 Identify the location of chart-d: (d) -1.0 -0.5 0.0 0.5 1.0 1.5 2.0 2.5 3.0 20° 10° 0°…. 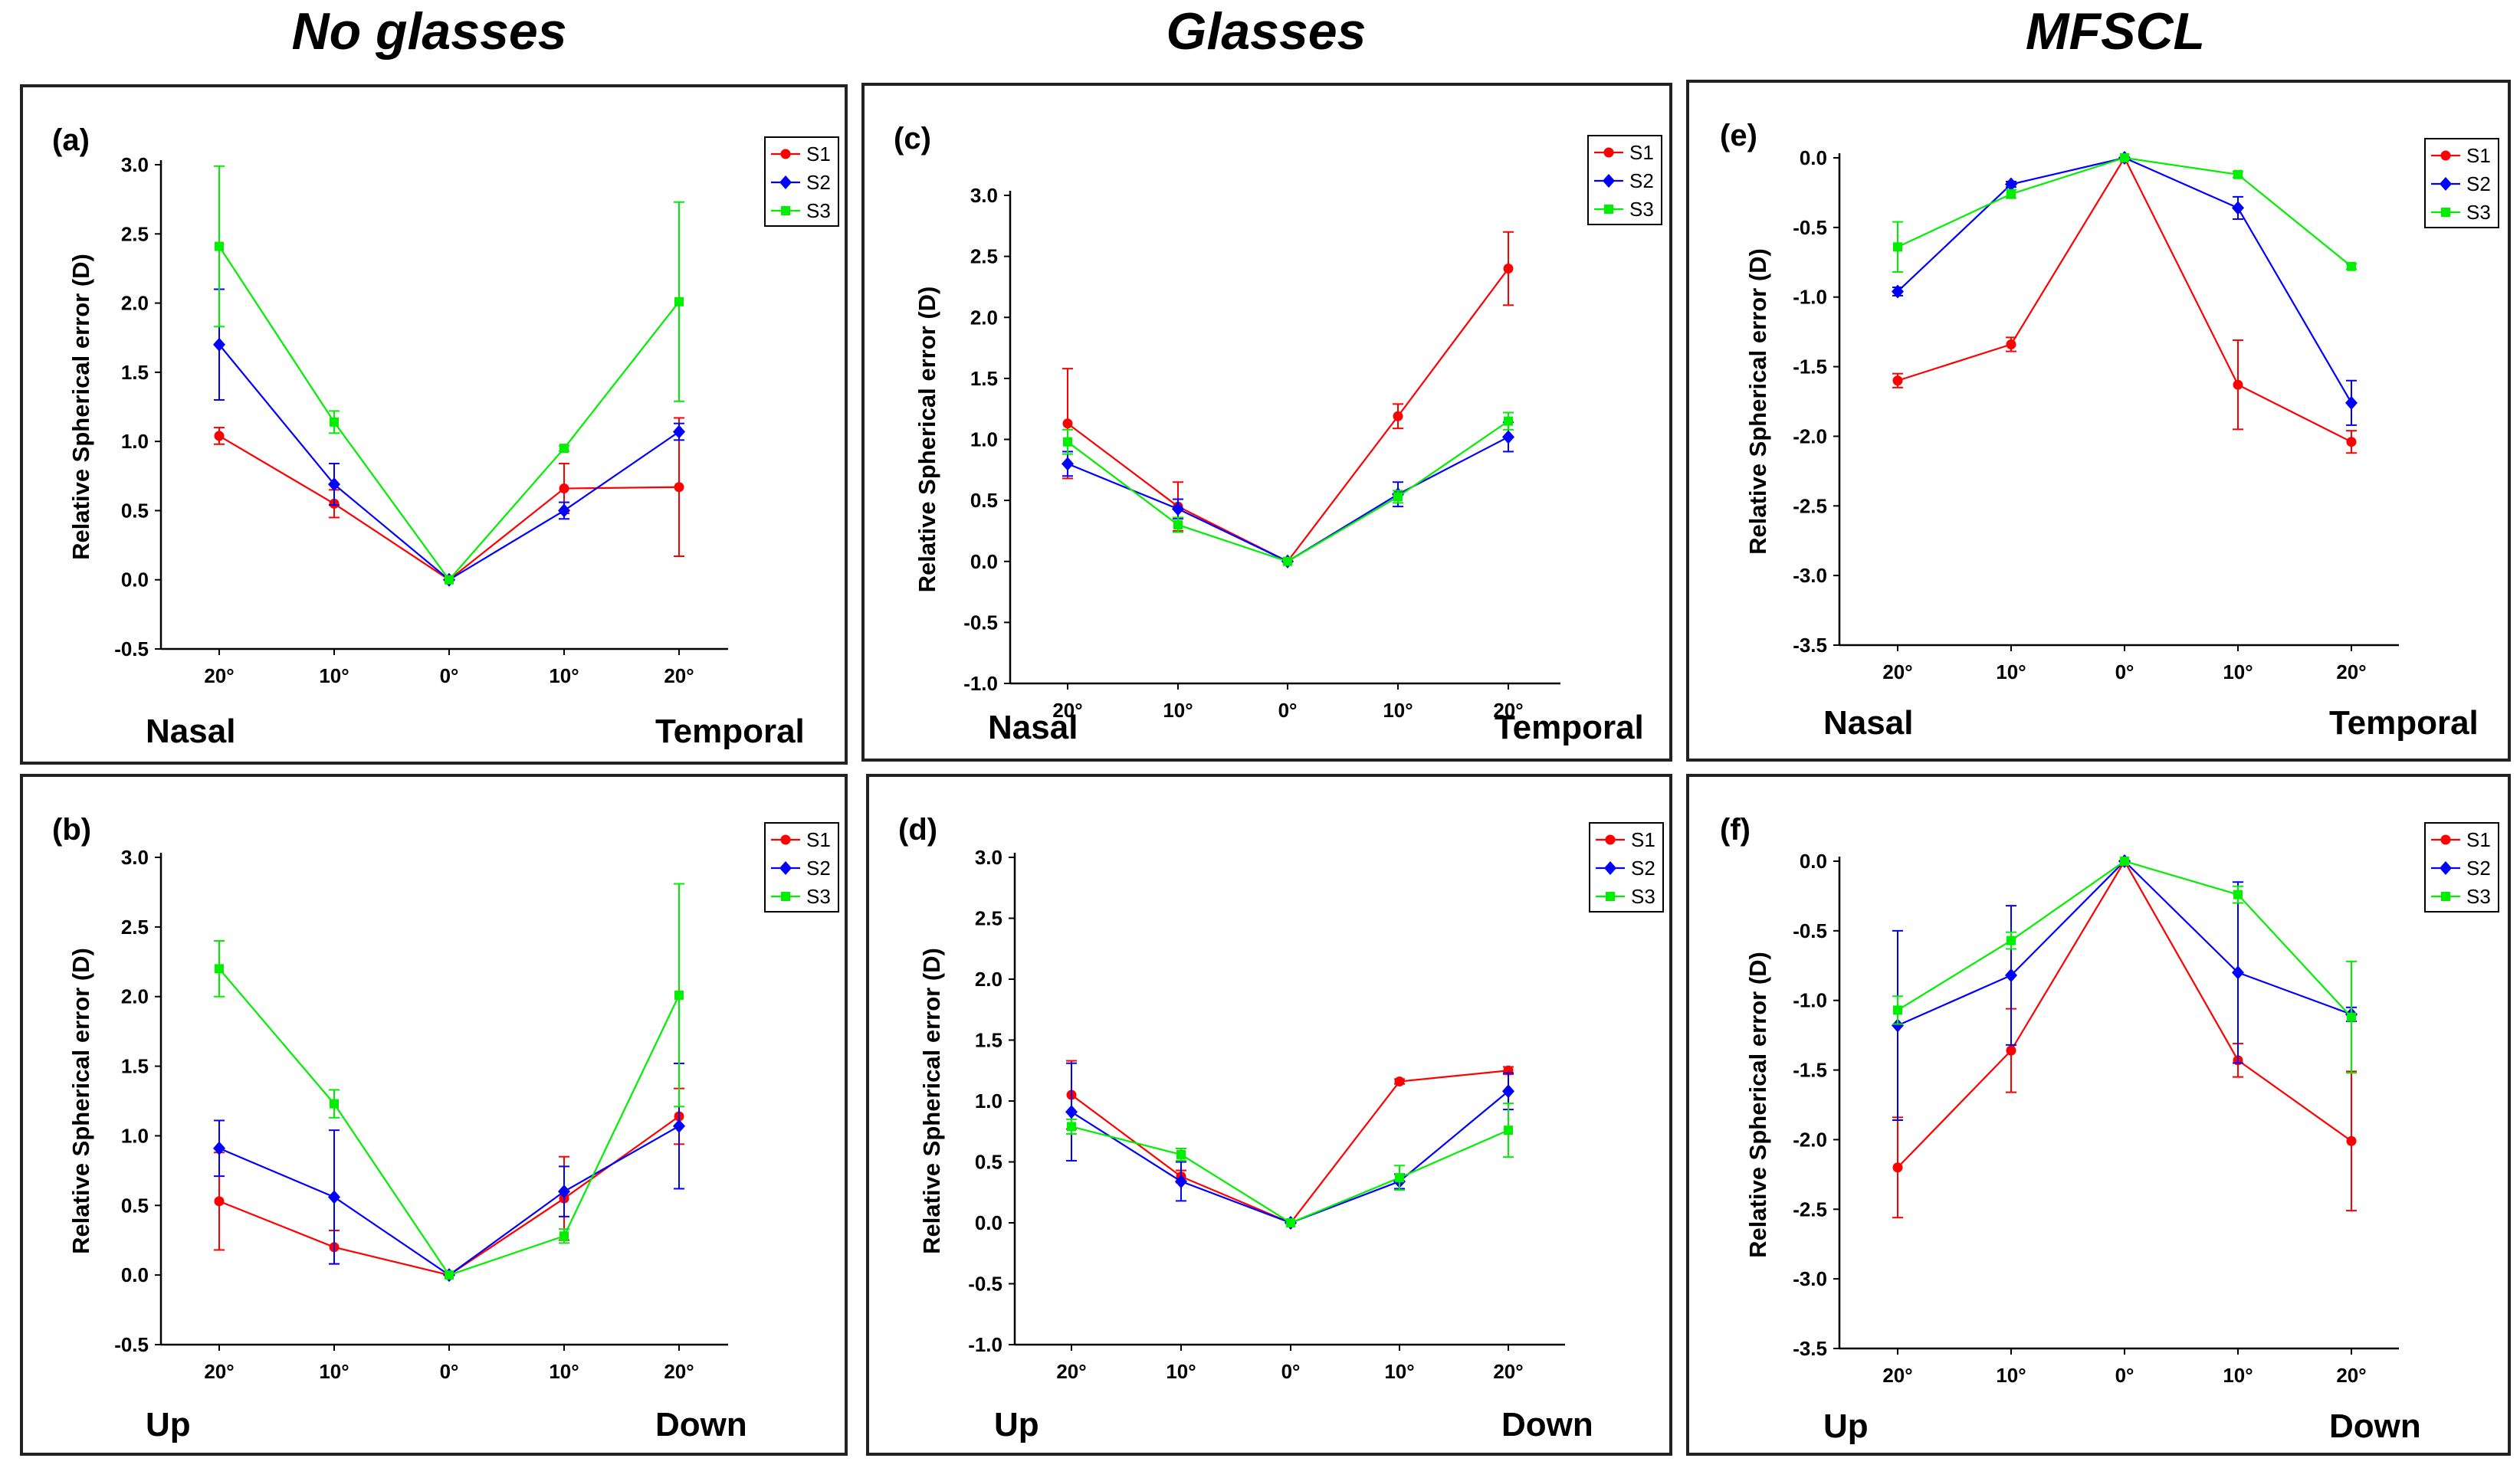
(1281, 1128).